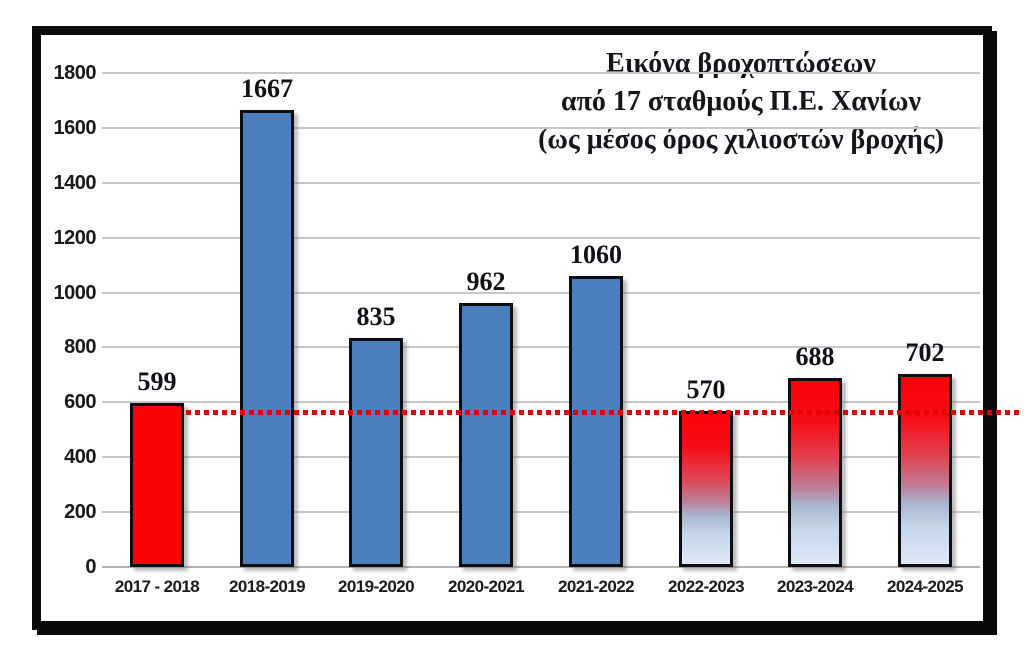 This screenshot has height=660, width=1024. Describe the element at coordinates (486, 281) in the screenshot. I see `bar-value-label: 962` at that location.